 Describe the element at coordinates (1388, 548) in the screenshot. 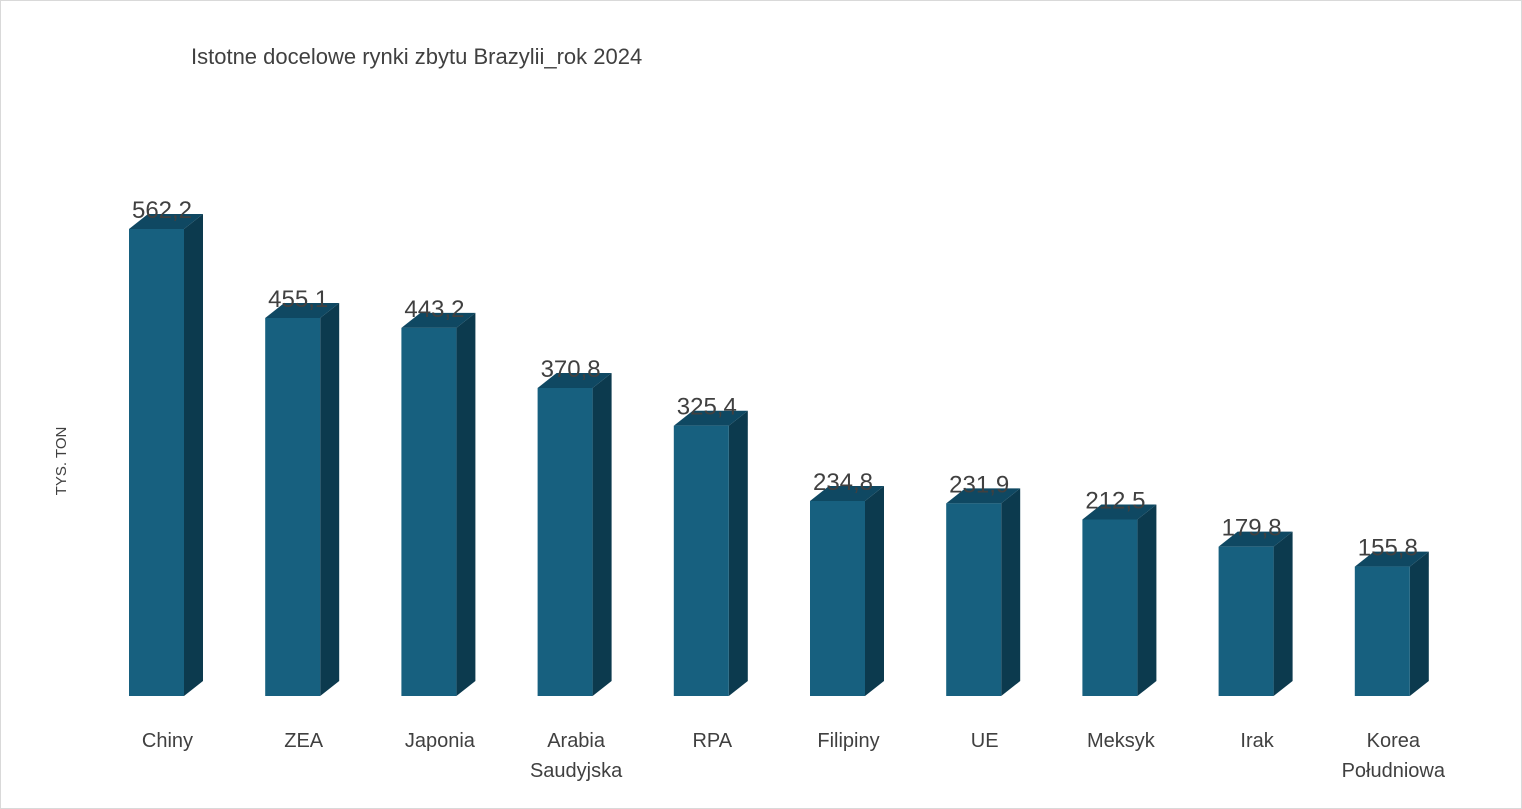

I see `data-label: 155,8` at that location.